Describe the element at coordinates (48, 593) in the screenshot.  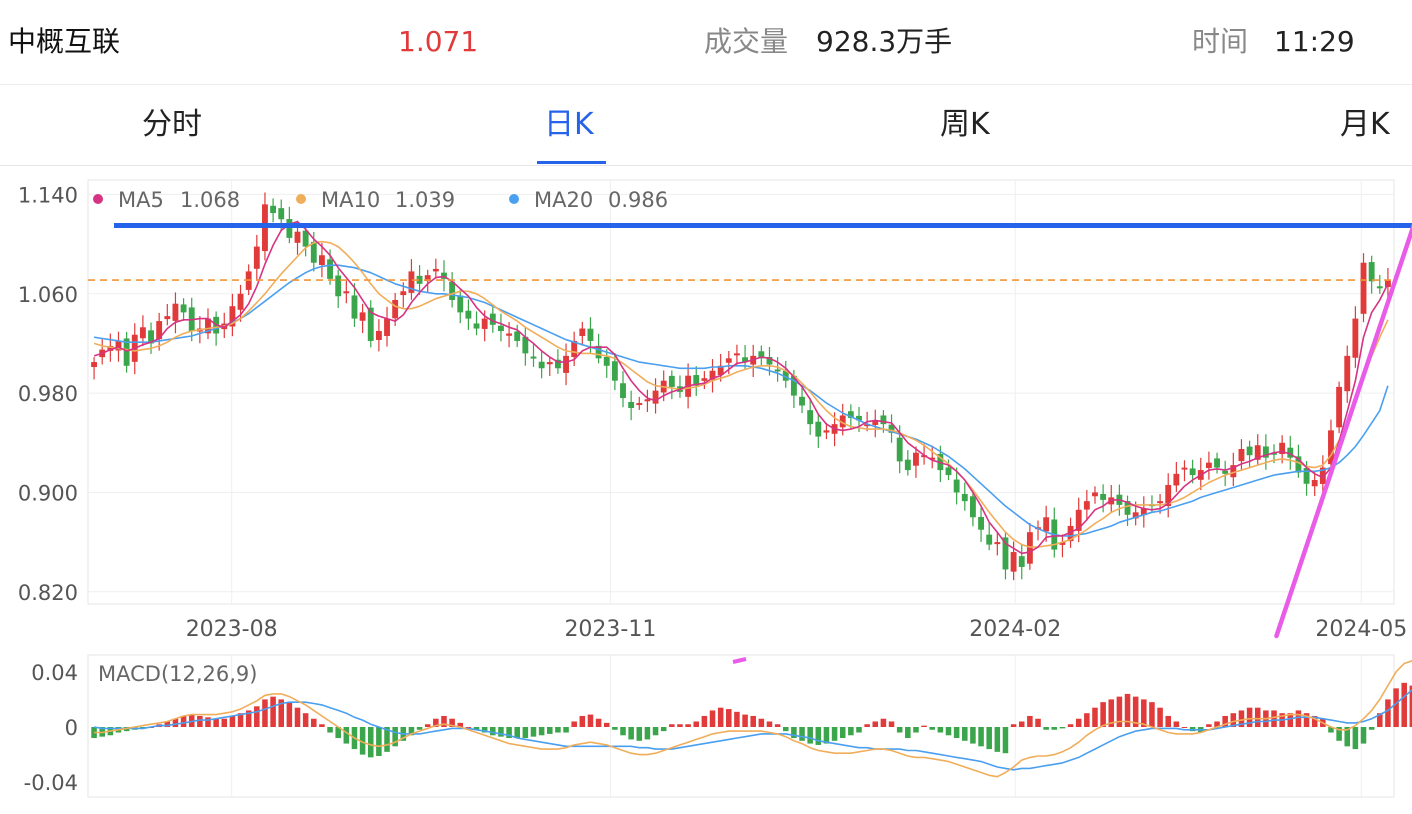
I see `kline-y-tick-label: 0.820` at that location.